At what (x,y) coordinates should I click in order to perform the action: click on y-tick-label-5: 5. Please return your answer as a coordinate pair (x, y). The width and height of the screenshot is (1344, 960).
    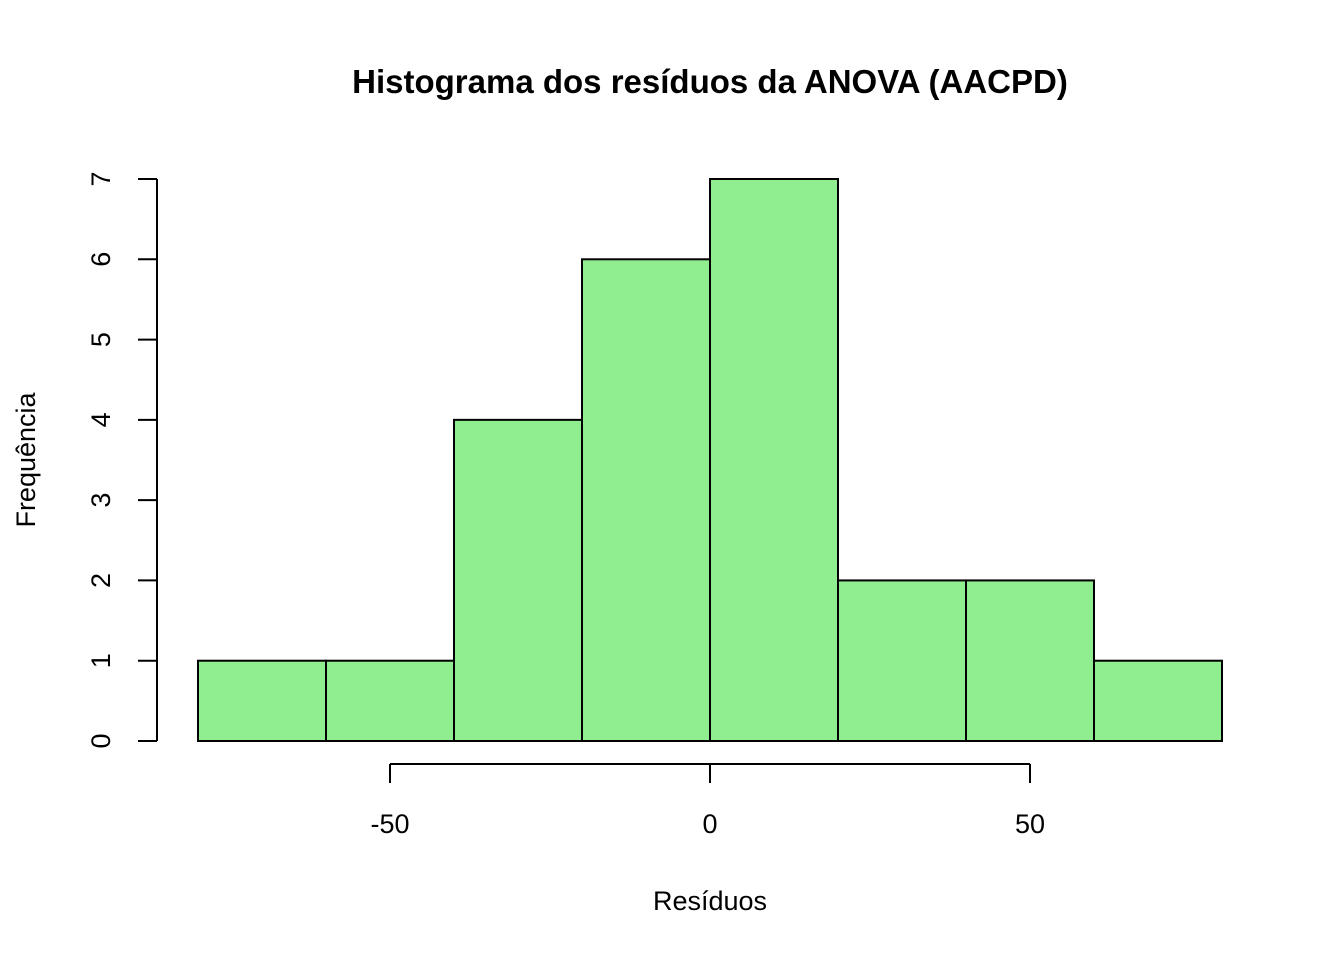
    Looking at the image, I should click on (101, 339).